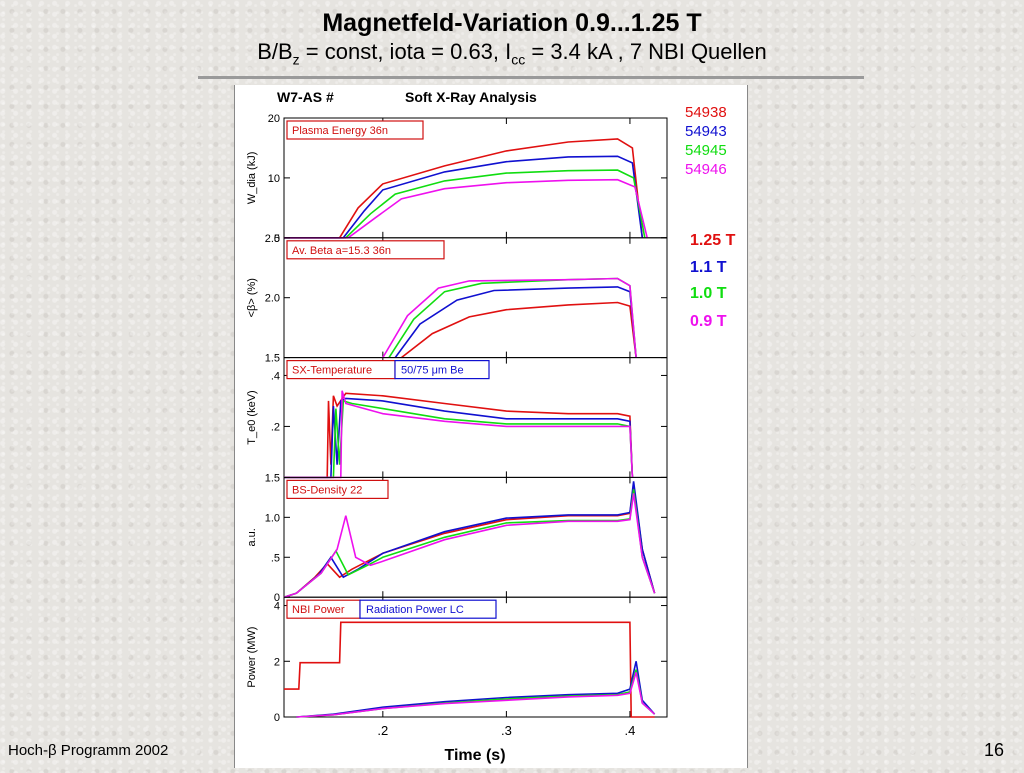 This screenshot has height=773, width=1024. Describe the element at coordinates (275, 51) in the screenshot. I see `subtitle-part-1: B/B` at that location.